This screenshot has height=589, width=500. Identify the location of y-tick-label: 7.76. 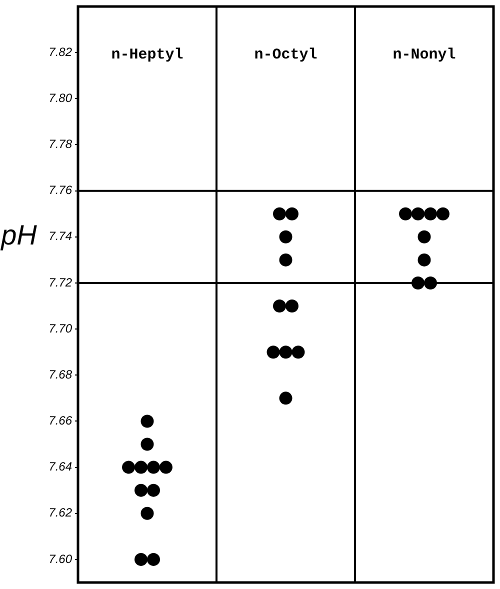
(60, 190).